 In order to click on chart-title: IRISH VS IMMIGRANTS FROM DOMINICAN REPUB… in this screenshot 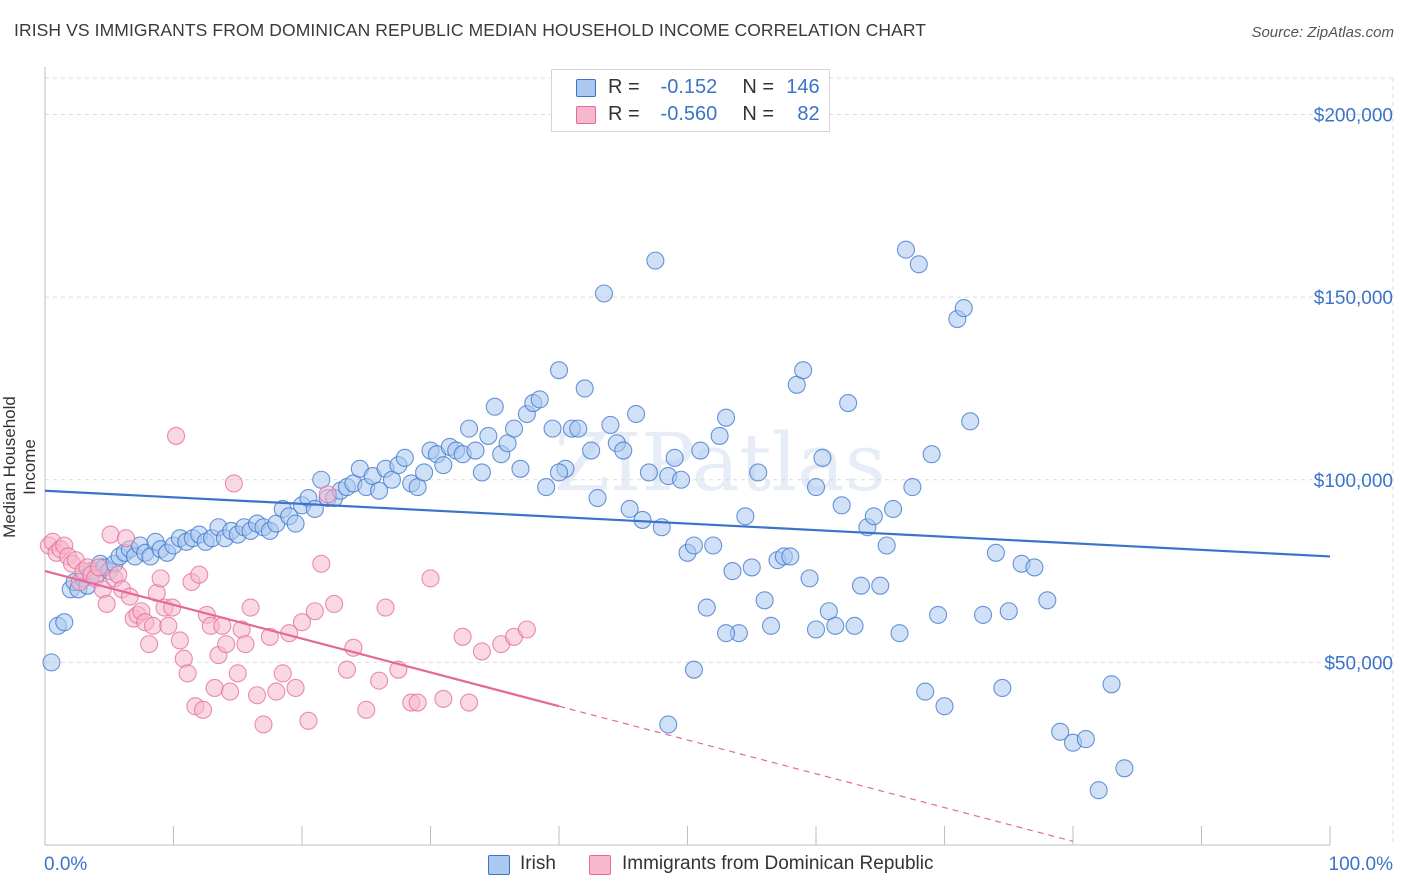, I will do `click(470, 30)`.